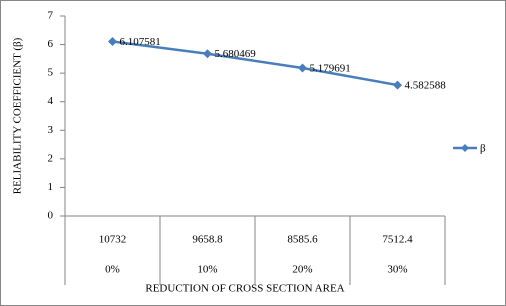 Image resolution: width=506 pixels, height=306 pixels. What do you see at coordinates (483, 149) in the screenshot?
I see `legend-label: β` at bounding box center [483, 149].